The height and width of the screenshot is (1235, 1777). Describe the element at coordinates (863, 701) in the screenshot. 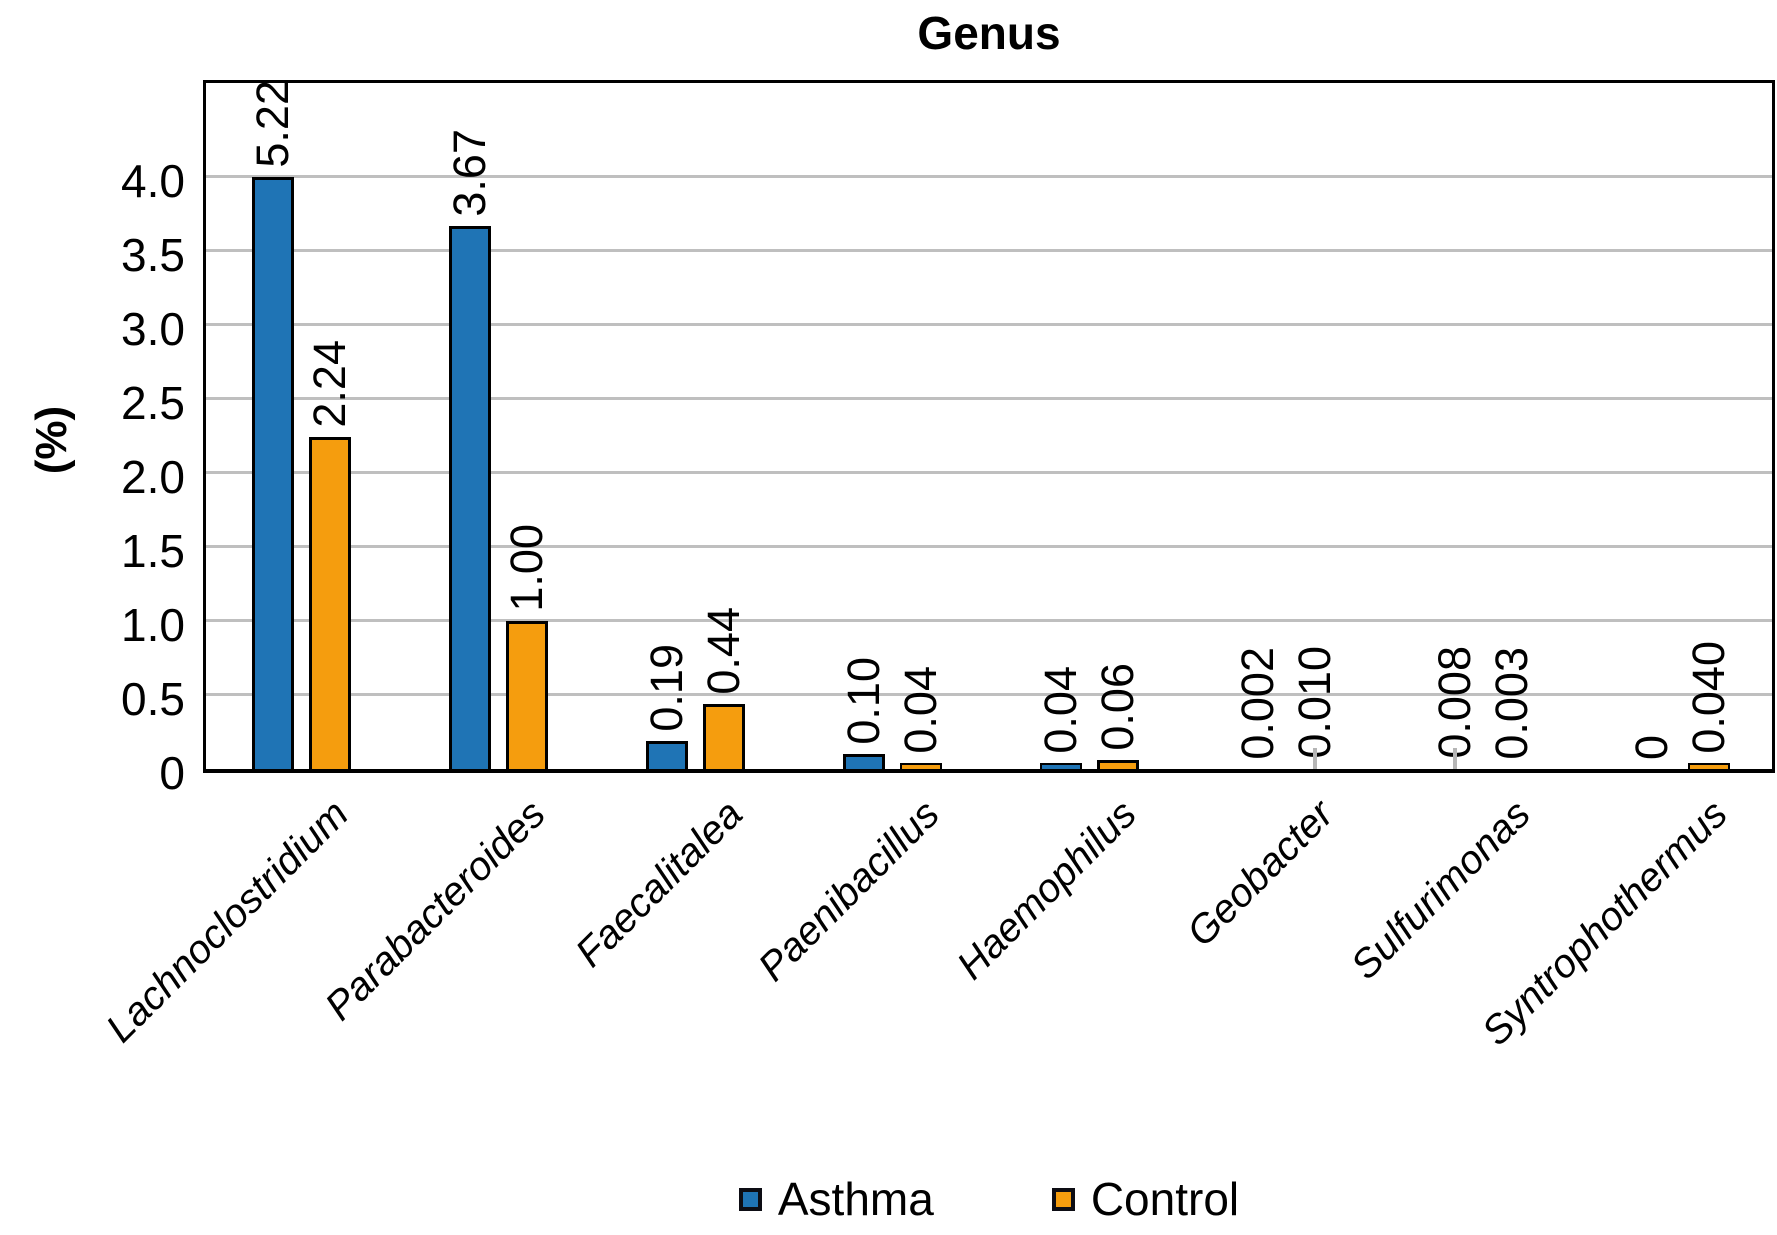

I see `bar-value-label: 0.10` at that location.